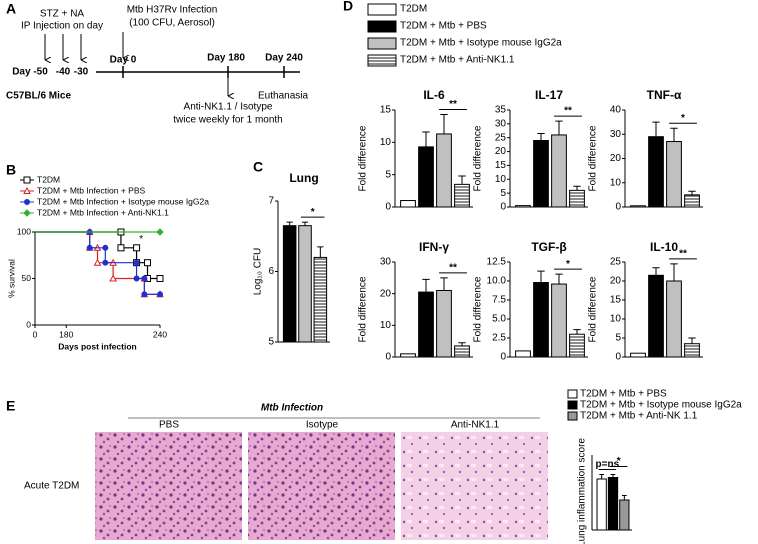 The image size is (758, 544). Describe the element at coordinates (11, 278) in the screenshot. I see `y-axis-label: % survival` at that location.